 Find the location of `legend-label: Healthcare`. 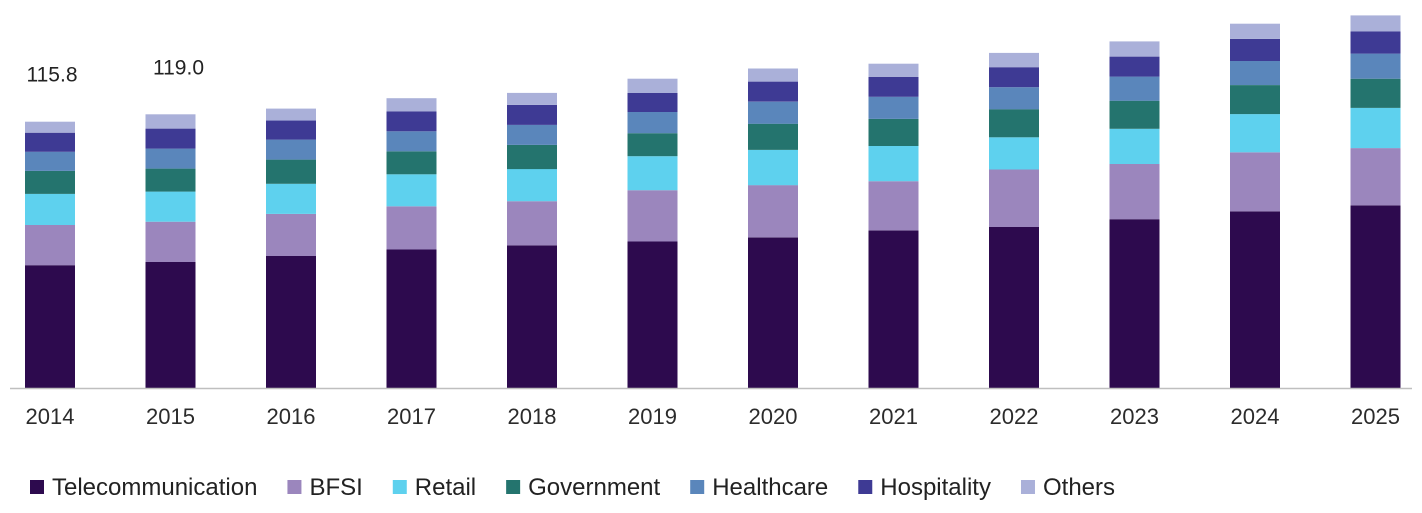

legend-label: Healthcare is located at coordinates (770, 487).